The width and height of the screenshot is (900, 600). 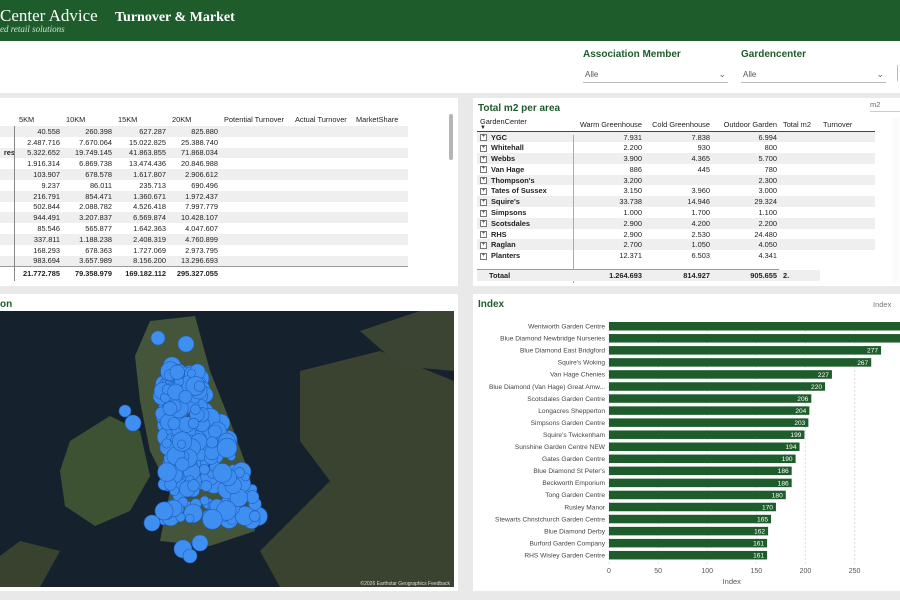 What do you see at coordinates (800, 124) in the screenshot?
I see `column-header: Total m2` at bounding box center [800, 124].